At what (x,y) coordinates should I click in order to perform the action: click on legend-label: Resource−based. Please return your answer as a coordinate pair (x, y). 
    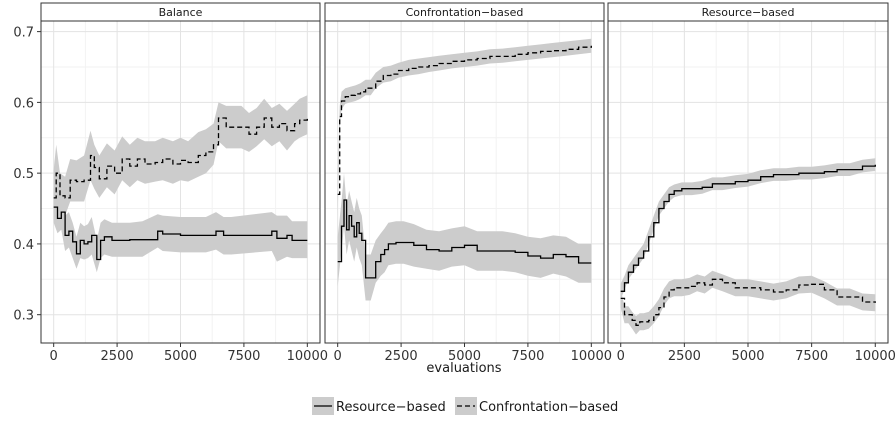
    Looking at the image, I should click on (391, 407).